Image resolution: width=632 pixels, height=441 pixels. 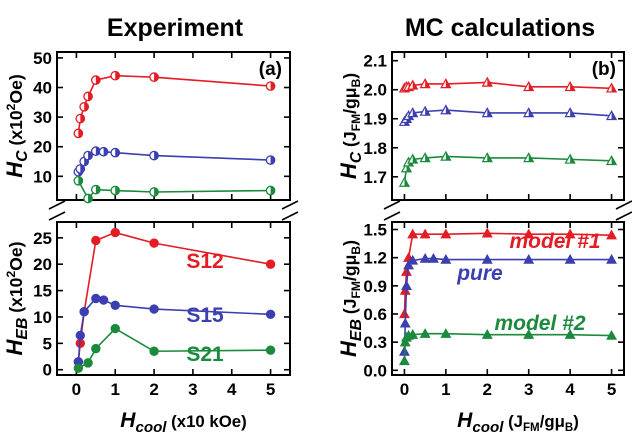 I want to click on x-axis-label-1: Hcool (JFM/gμB), so click(x=518, y=422).